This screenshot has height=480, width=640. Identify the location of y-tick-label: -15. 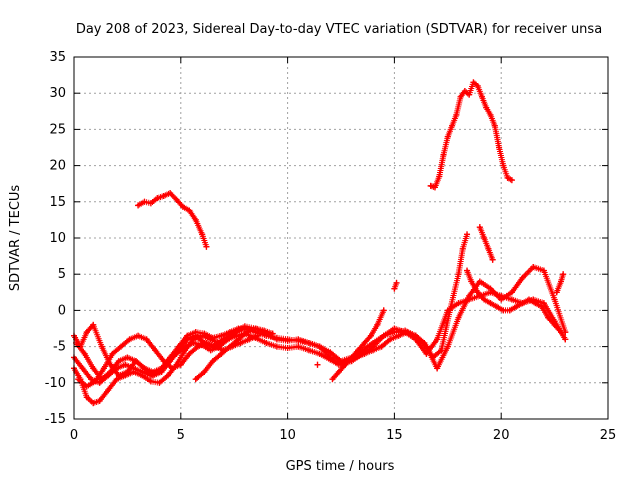
(55, 419).